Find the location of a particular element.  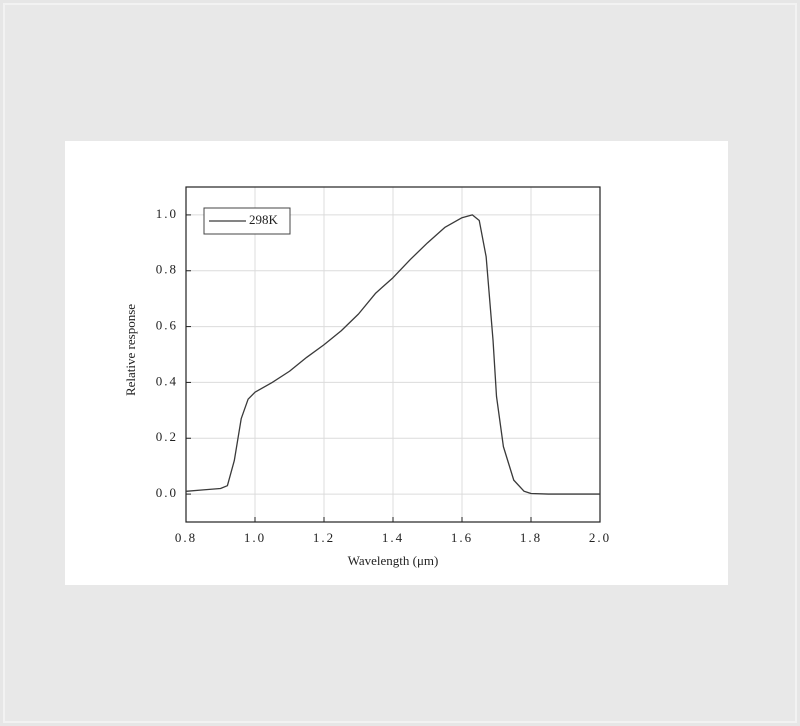

legend-label: 298K is located at coordinates (264, 219).